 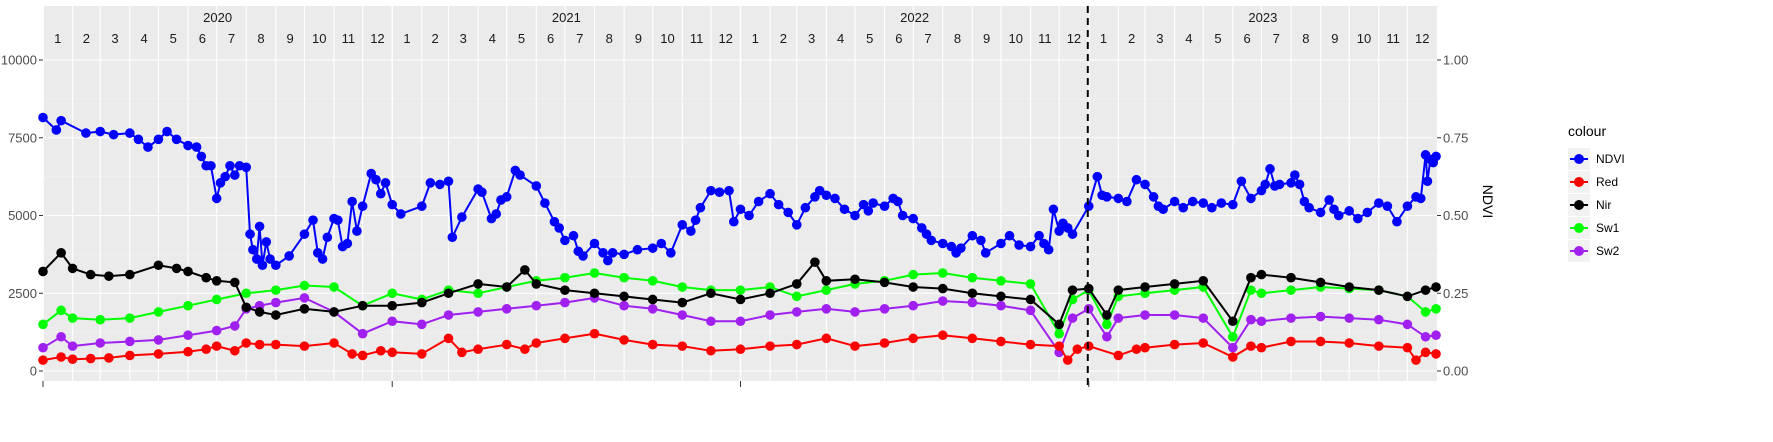 What do you see at coordinates (33, 371) in the screenshot?
I see `left-axis-tick-label: 0` at bounding box center [33, 371].